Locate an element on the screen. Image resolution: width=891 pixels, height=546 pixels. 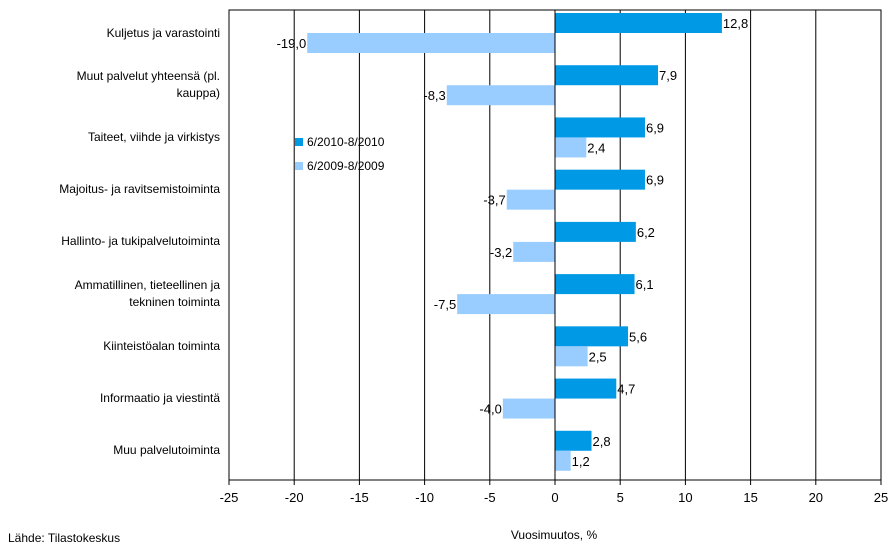
legend-label-2010: 6/2010-8/2010 is located at coordinates (346, 142).